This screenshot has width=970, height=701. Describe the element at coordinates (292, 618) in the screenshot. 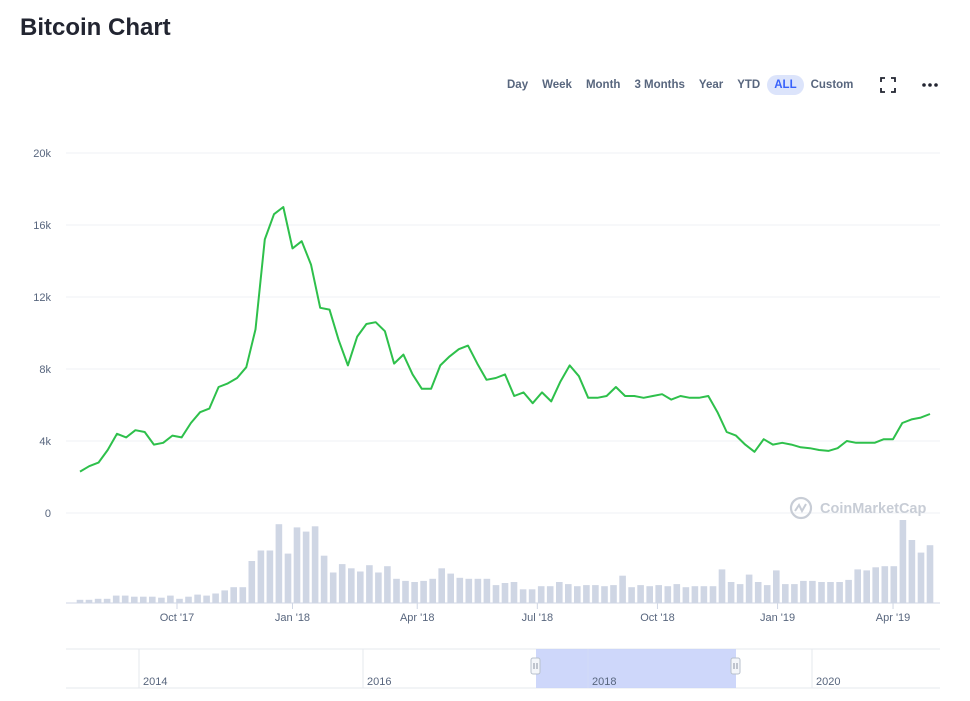

I see `x-tick-label: Jan '18` at that location.